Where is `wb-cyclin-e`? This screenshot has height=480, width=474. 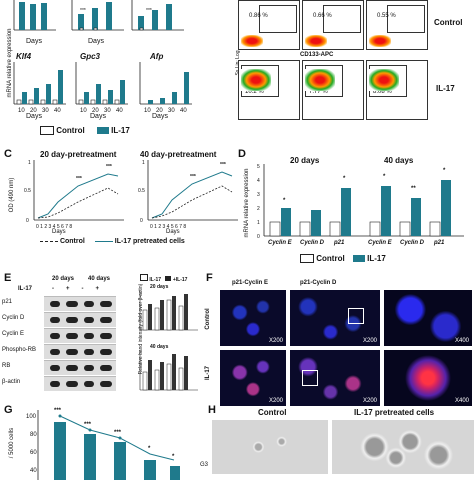
wb-cyclin-e is located at coordinates (80, 335).